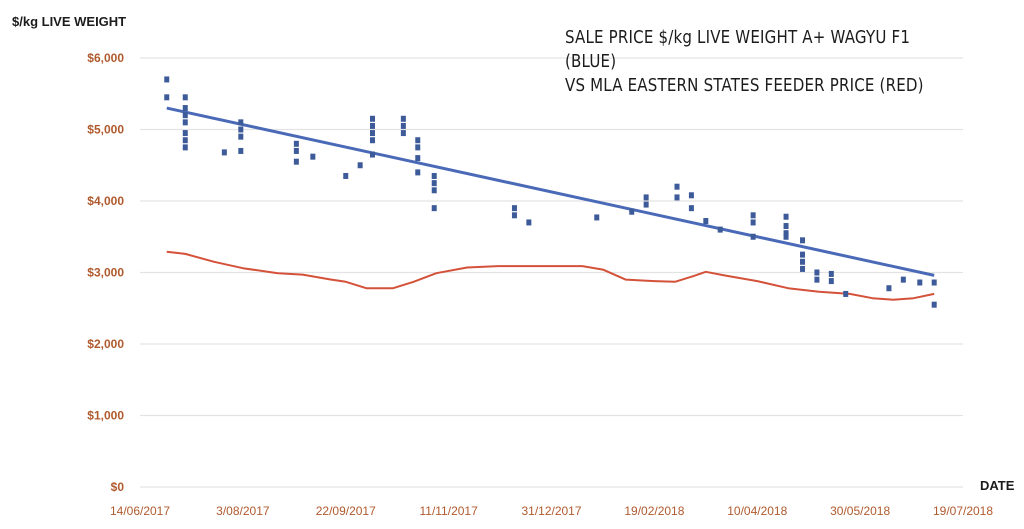 This screenshot has height=529, width=1024. I want to click on x-tick-label-5: 19/02/2018, so click(654, 511).